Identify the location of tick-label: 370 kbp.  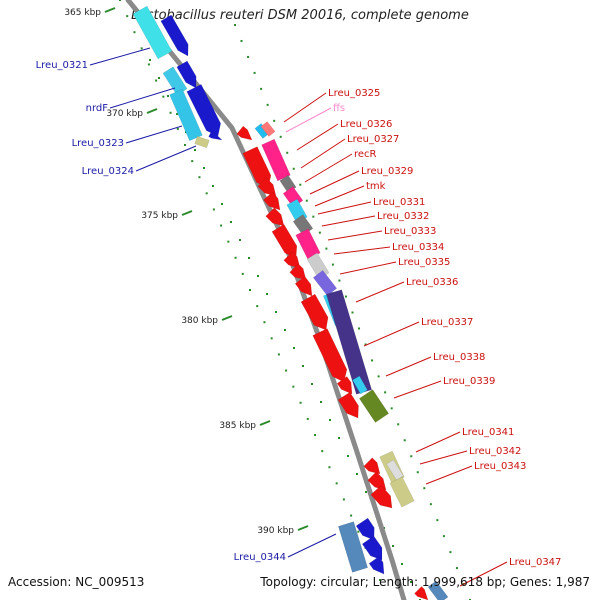
(124, 114).